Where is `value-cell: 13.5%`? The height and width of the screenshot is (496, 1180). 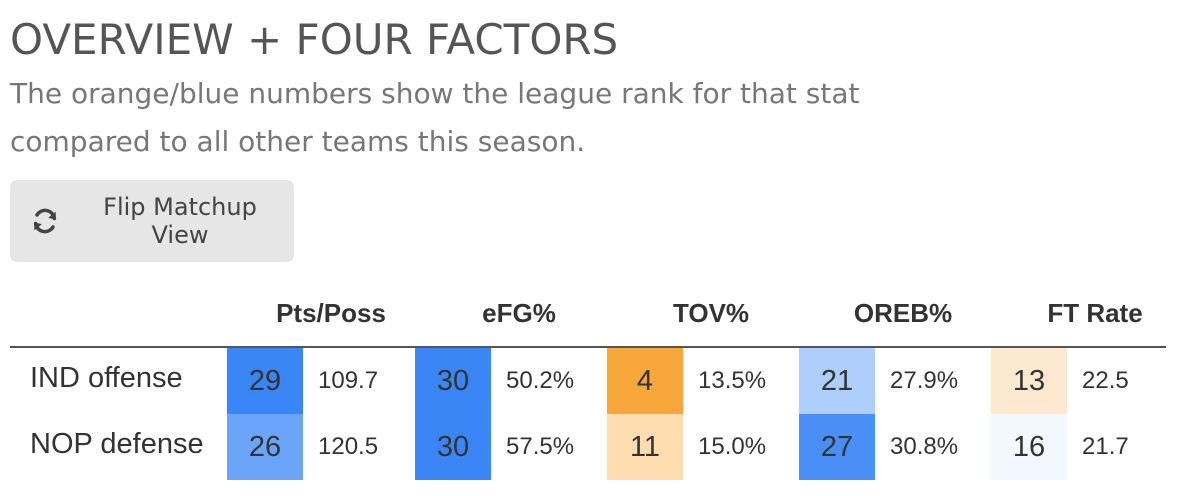 value-cell: 13.5% is located at coordinates (732, 380).